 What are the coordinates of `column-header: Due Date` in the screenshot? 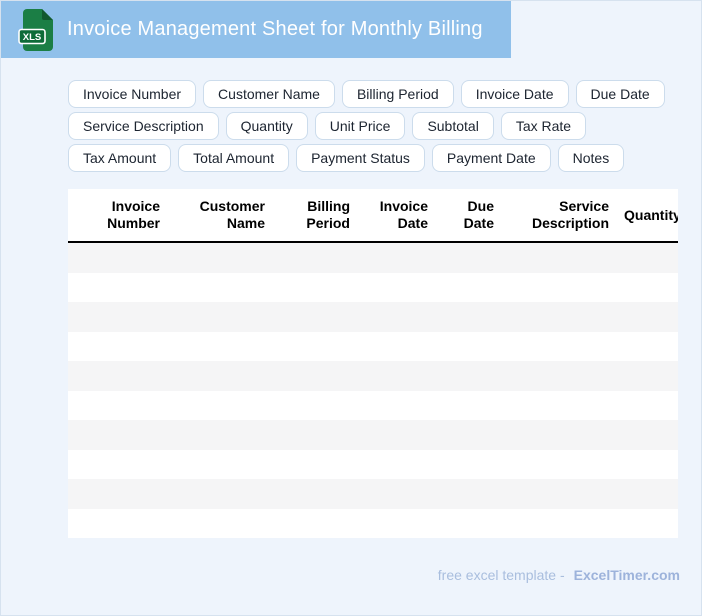 It's located at (478, 214).